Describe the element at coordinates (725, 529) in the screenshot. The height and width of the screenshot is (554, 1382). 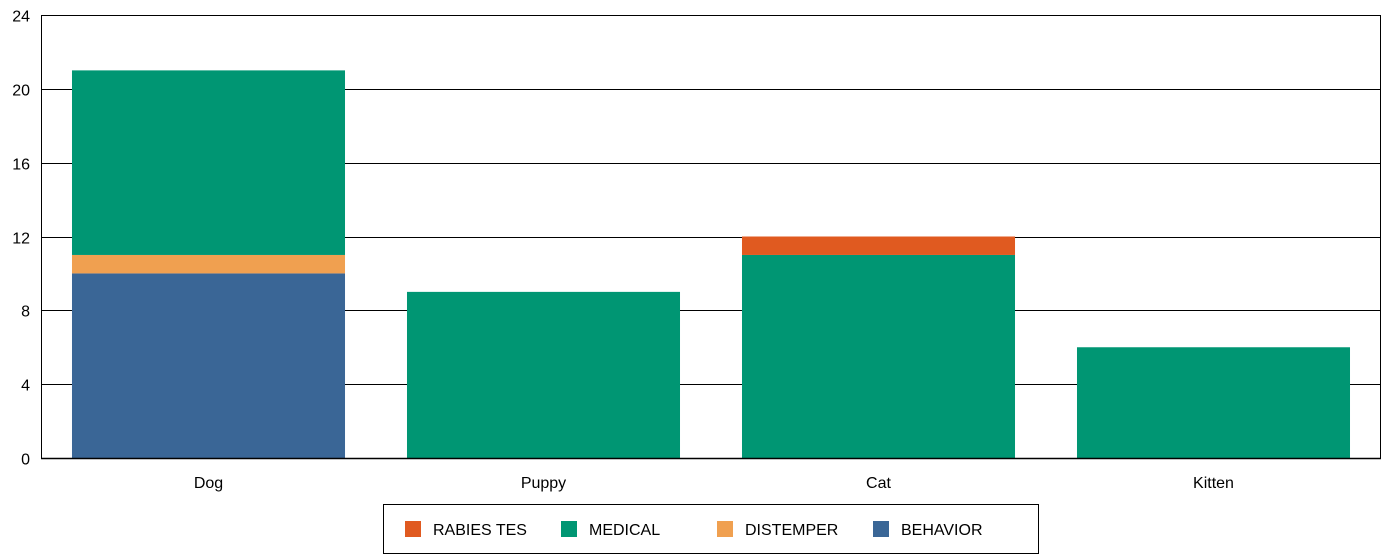
I see `legend-swatch-distemper` at that location.